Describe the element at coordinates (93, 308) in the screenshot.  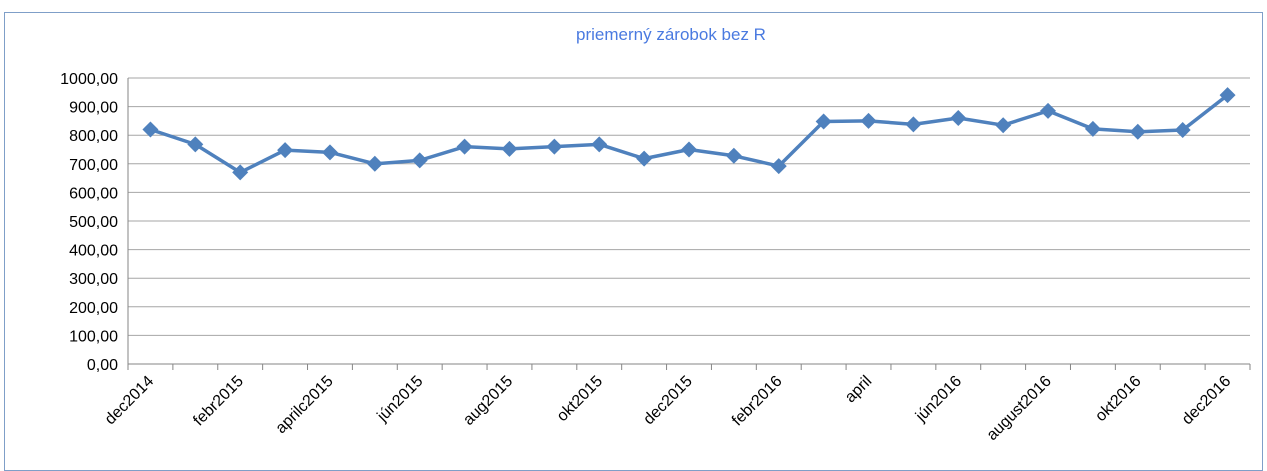
I see `y-tick-label: 200,00` at that location.